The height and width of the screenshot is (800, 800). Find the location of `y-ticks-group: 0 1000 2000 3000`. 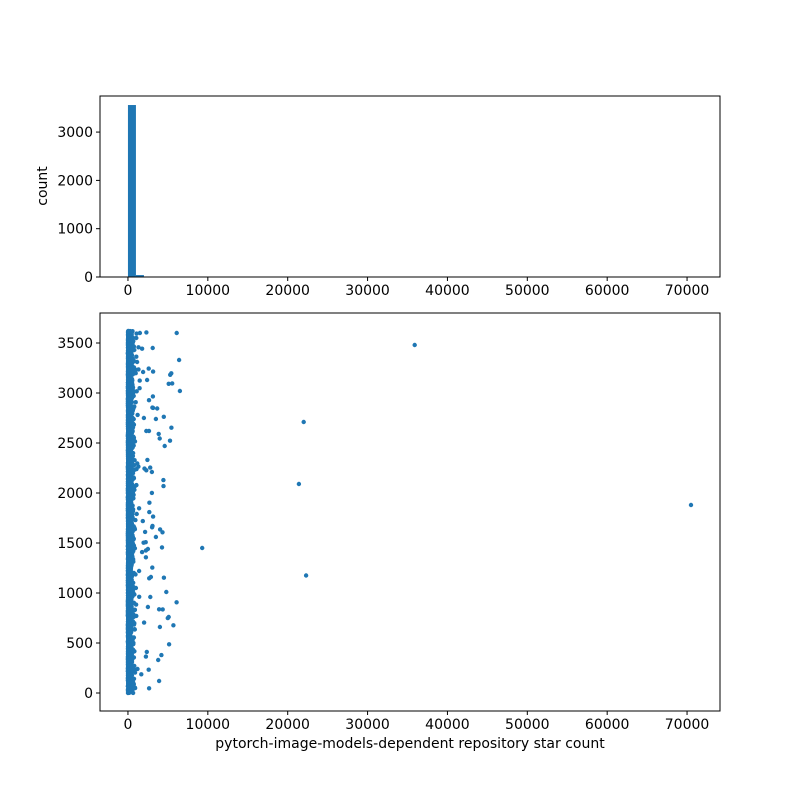

y-ticks-group: 0 1000 2000 3000 is located at coordinates (78, 205).